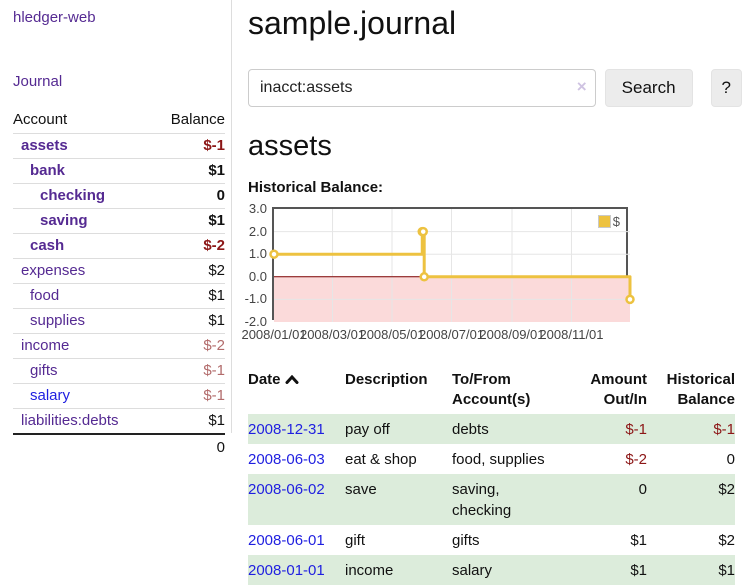  I want to click on transaction-amount: 0, so click(642, 489).